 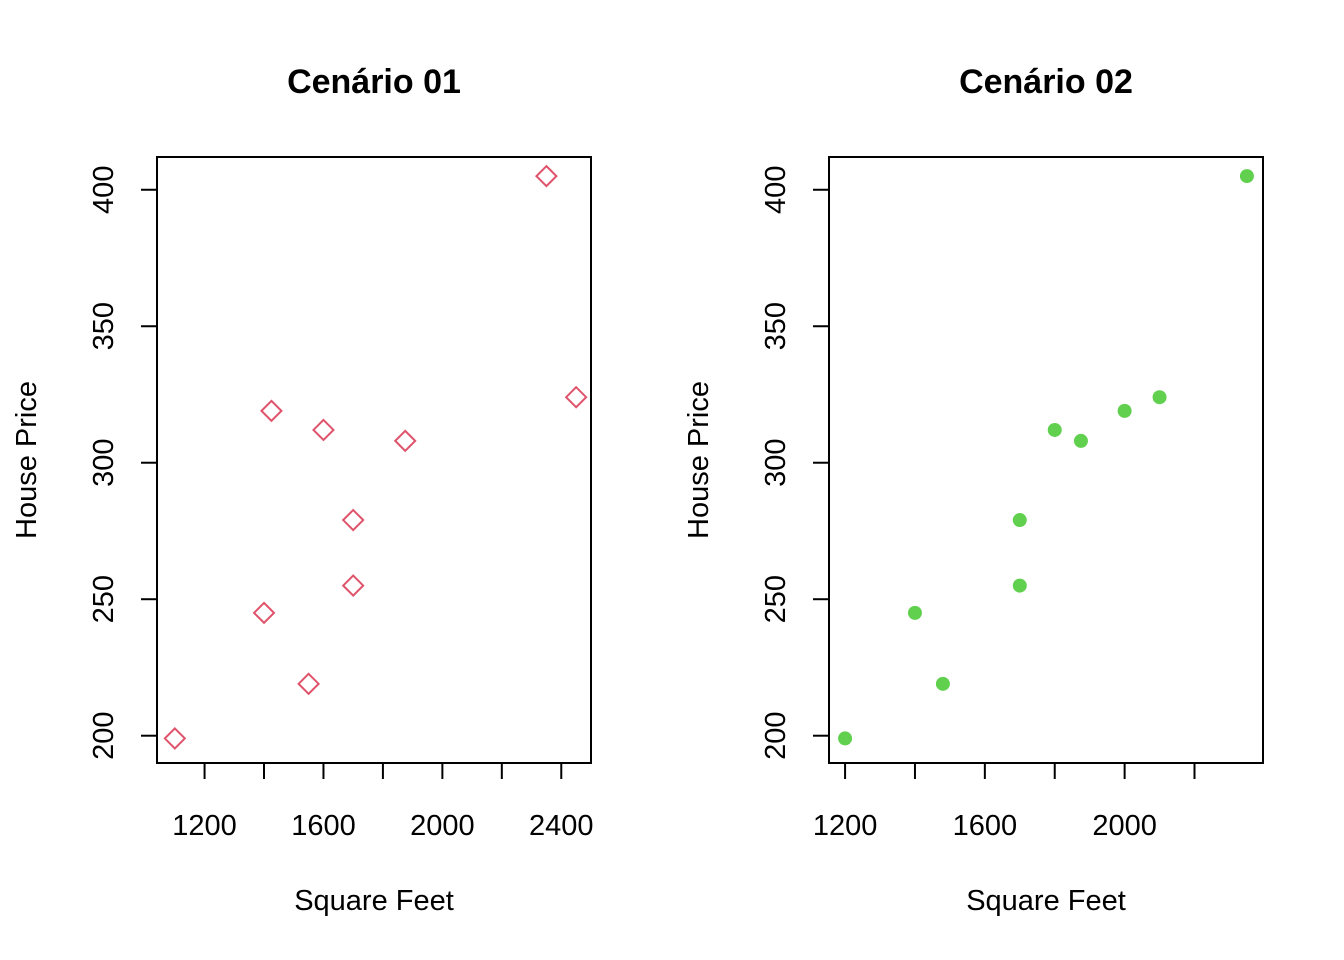 I want to click on x-ticks: 1200 1600 2000 2400, so click(x=383, y=802).